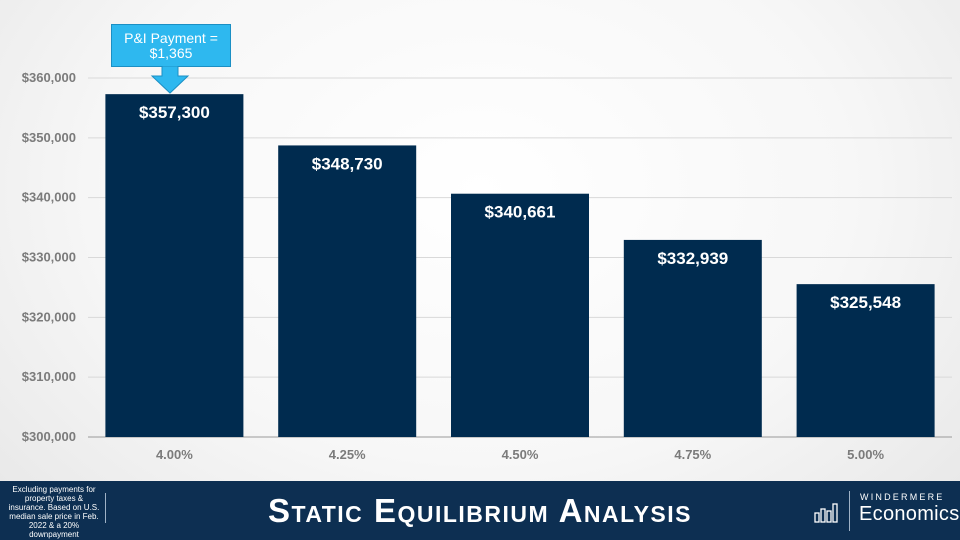 Image resolution: width=960 pixels, height=540 pixels. I want to click on y-tick-label: $310,000, so click(49, 376).